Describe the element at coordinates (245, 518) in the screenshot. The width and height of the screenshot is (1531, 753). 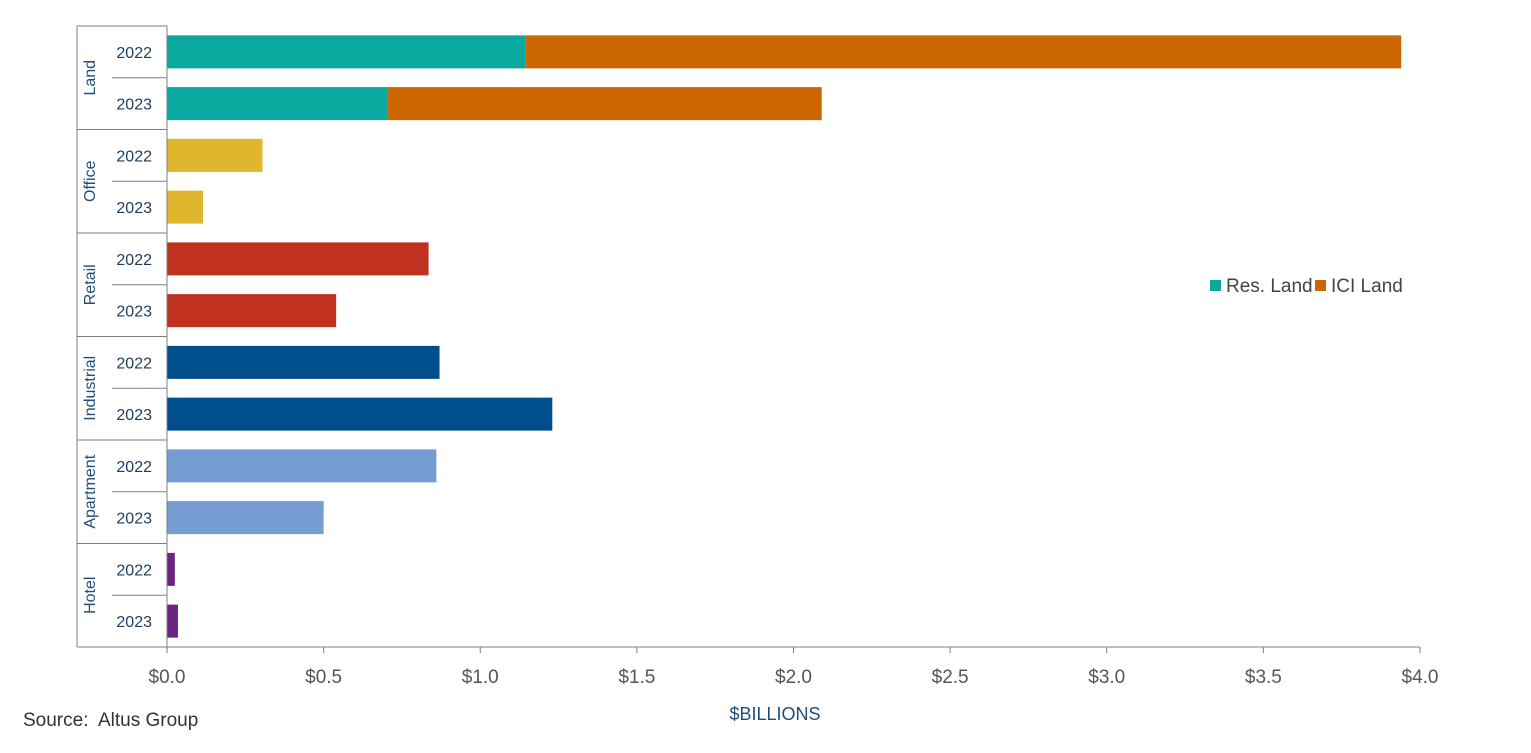
I see `bar-apartment-2023-apartment` at that location.